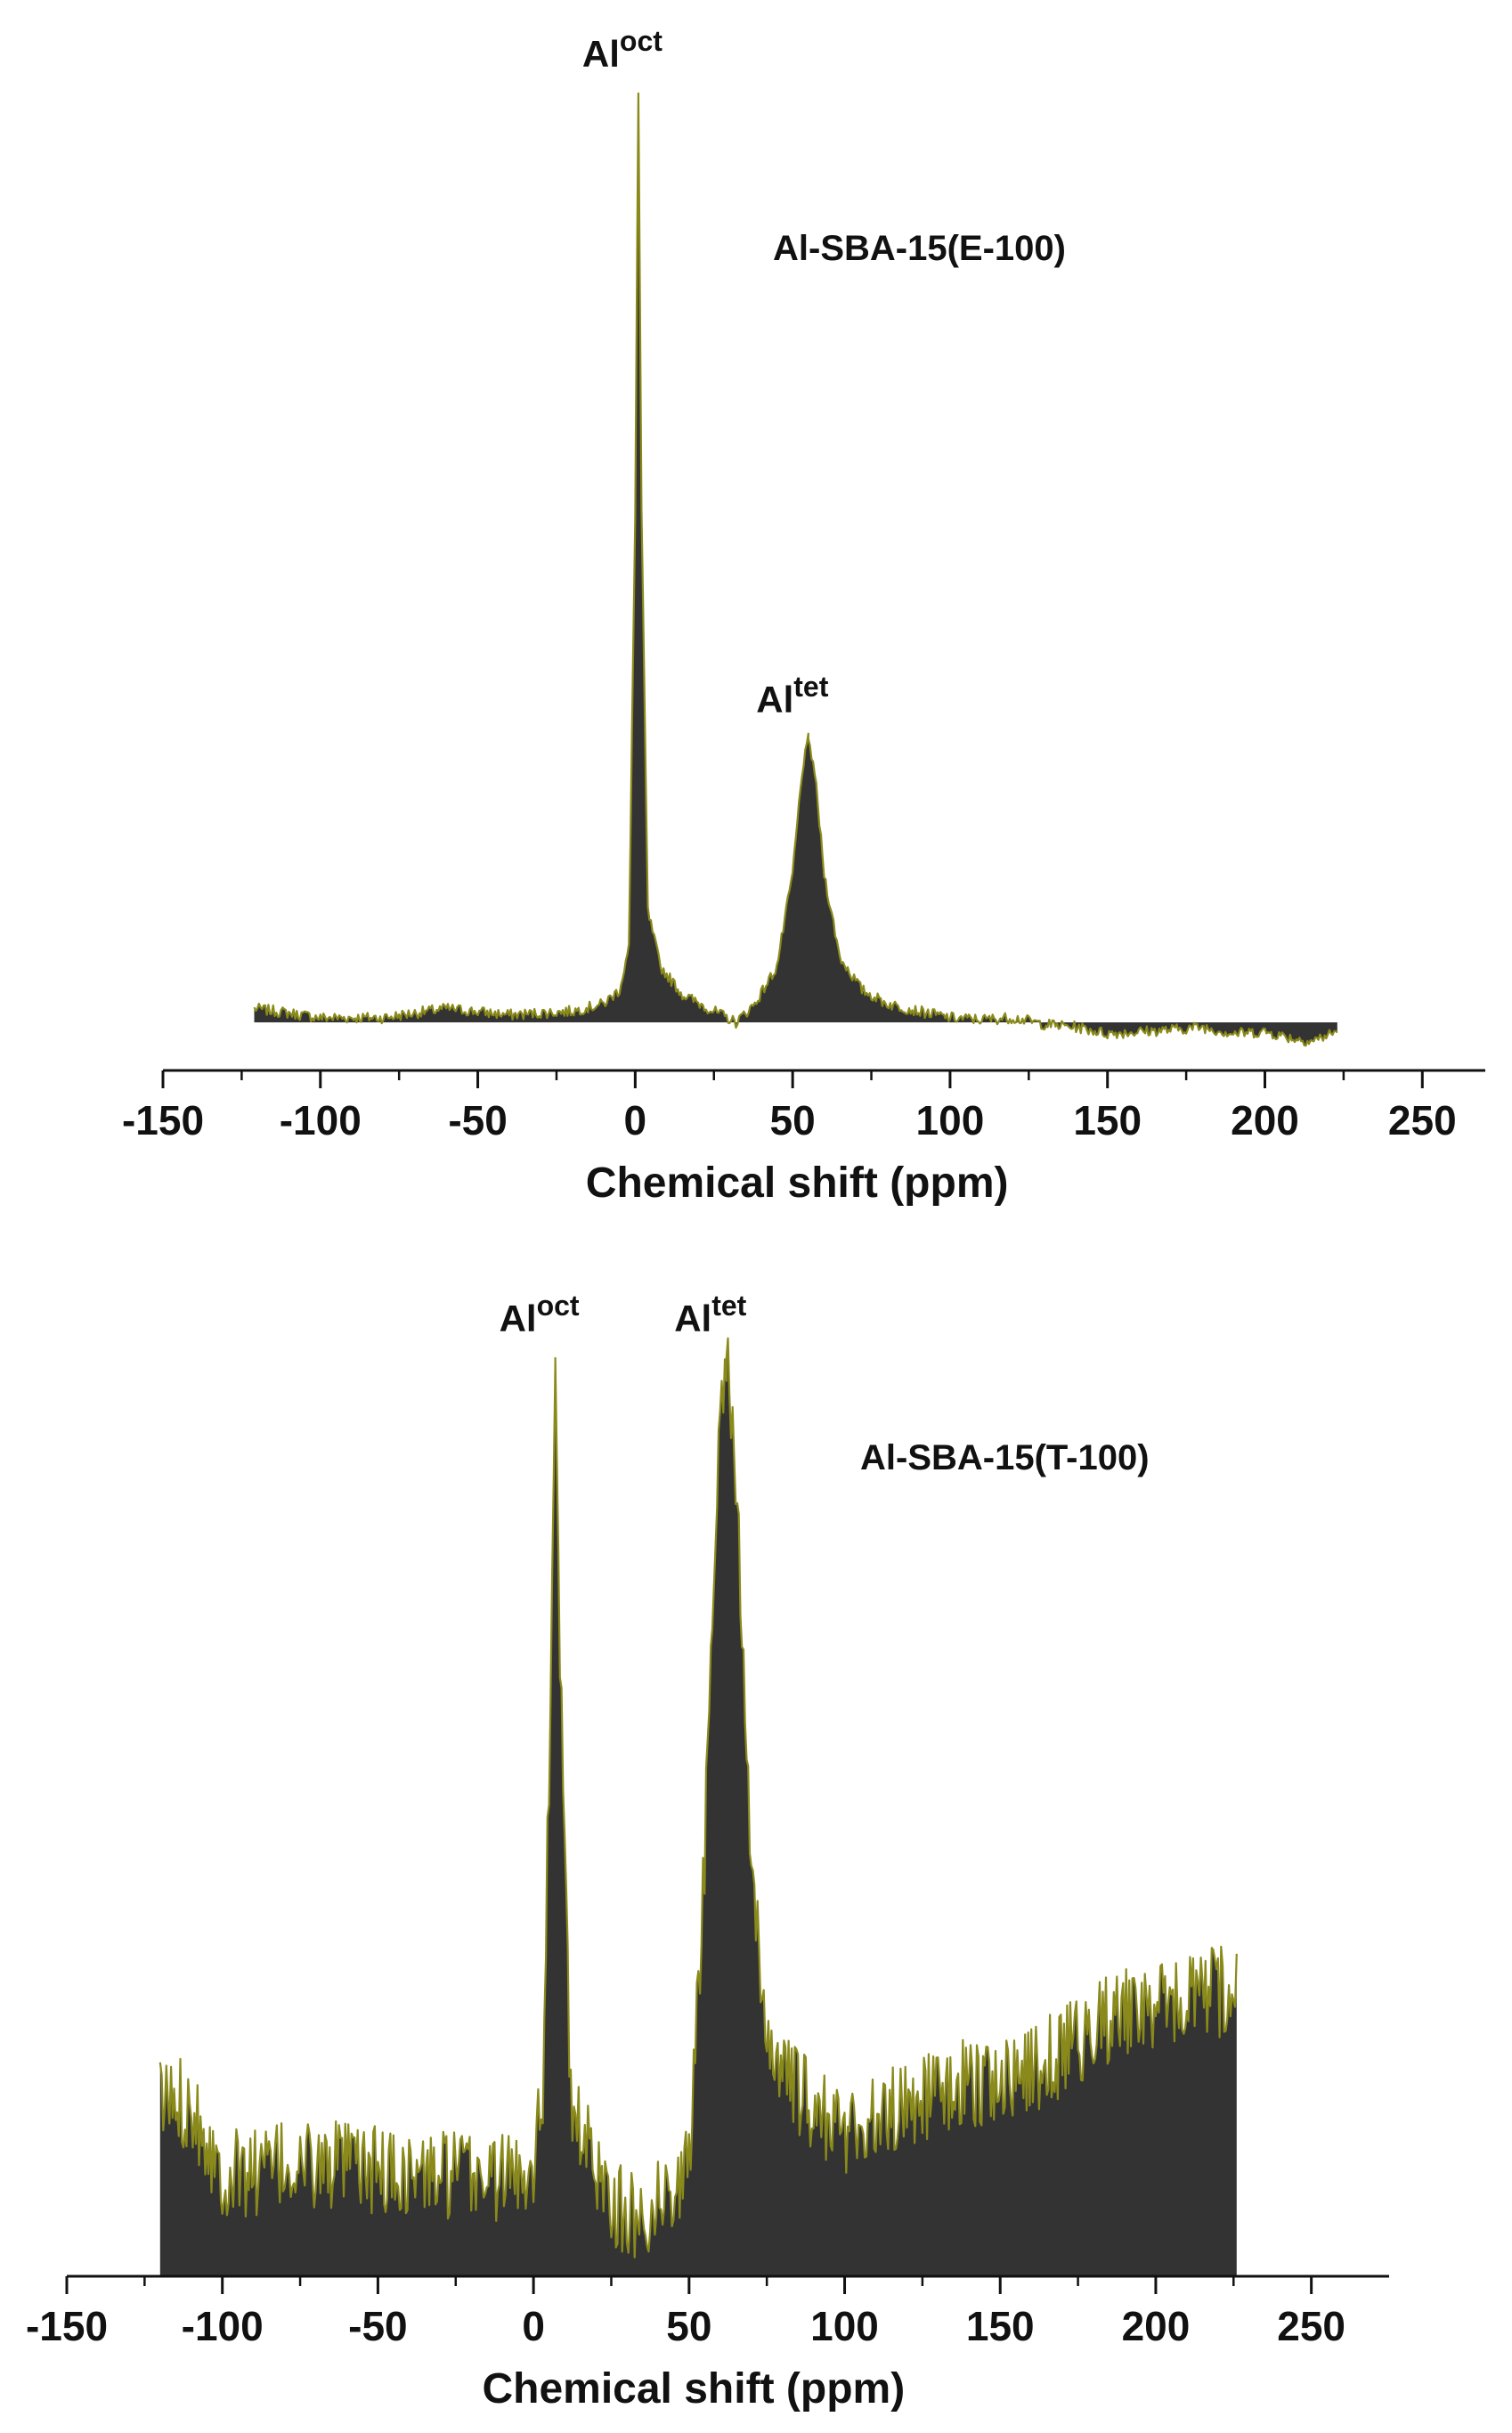 This screenshot has width=1512, height=2433. What do you see at coordinates (919, 248) in the screenshot?
I see `sample-label: Al-SBA-15(E-100)` at bounding box center [919, 248].